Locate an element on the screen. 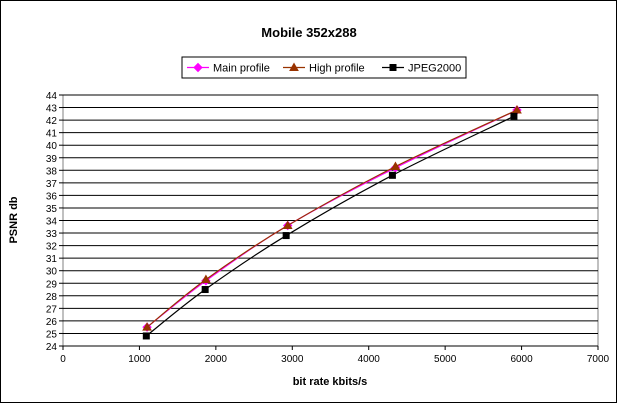 The image size is (617, 407). chart-title: Mobile 352x288 is located at coordinates (308, 32).